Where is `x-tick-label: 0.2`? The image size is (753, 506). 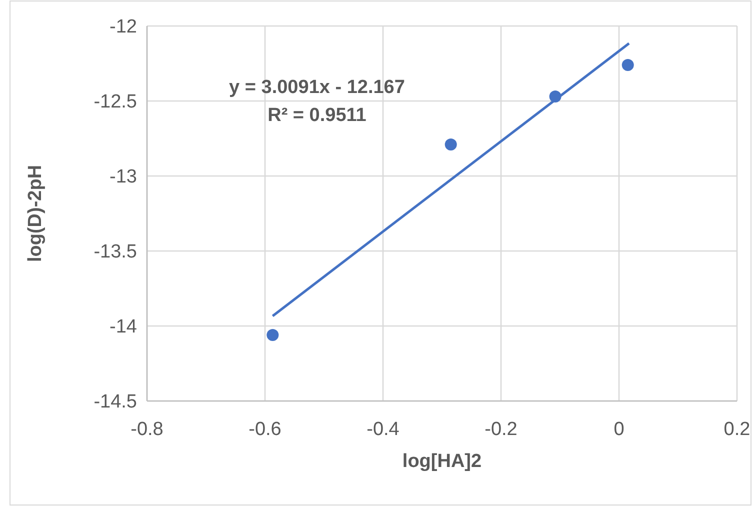
x-tick-label: 0.2 is located at coordinates (737, 429).